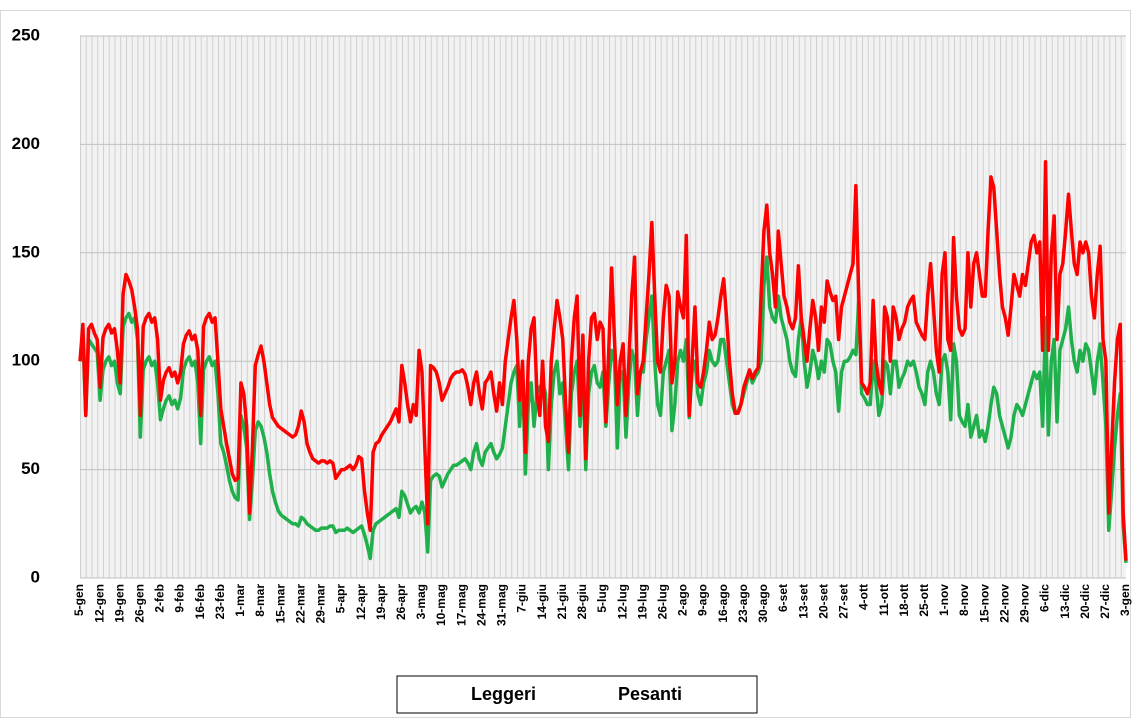 The width and height of the screenshot is (1132, 719). What do you see at coordinates (441, 605) in the screenshot?
I see `x-tick-label: 10-mag` at bounding box center [441, 605].